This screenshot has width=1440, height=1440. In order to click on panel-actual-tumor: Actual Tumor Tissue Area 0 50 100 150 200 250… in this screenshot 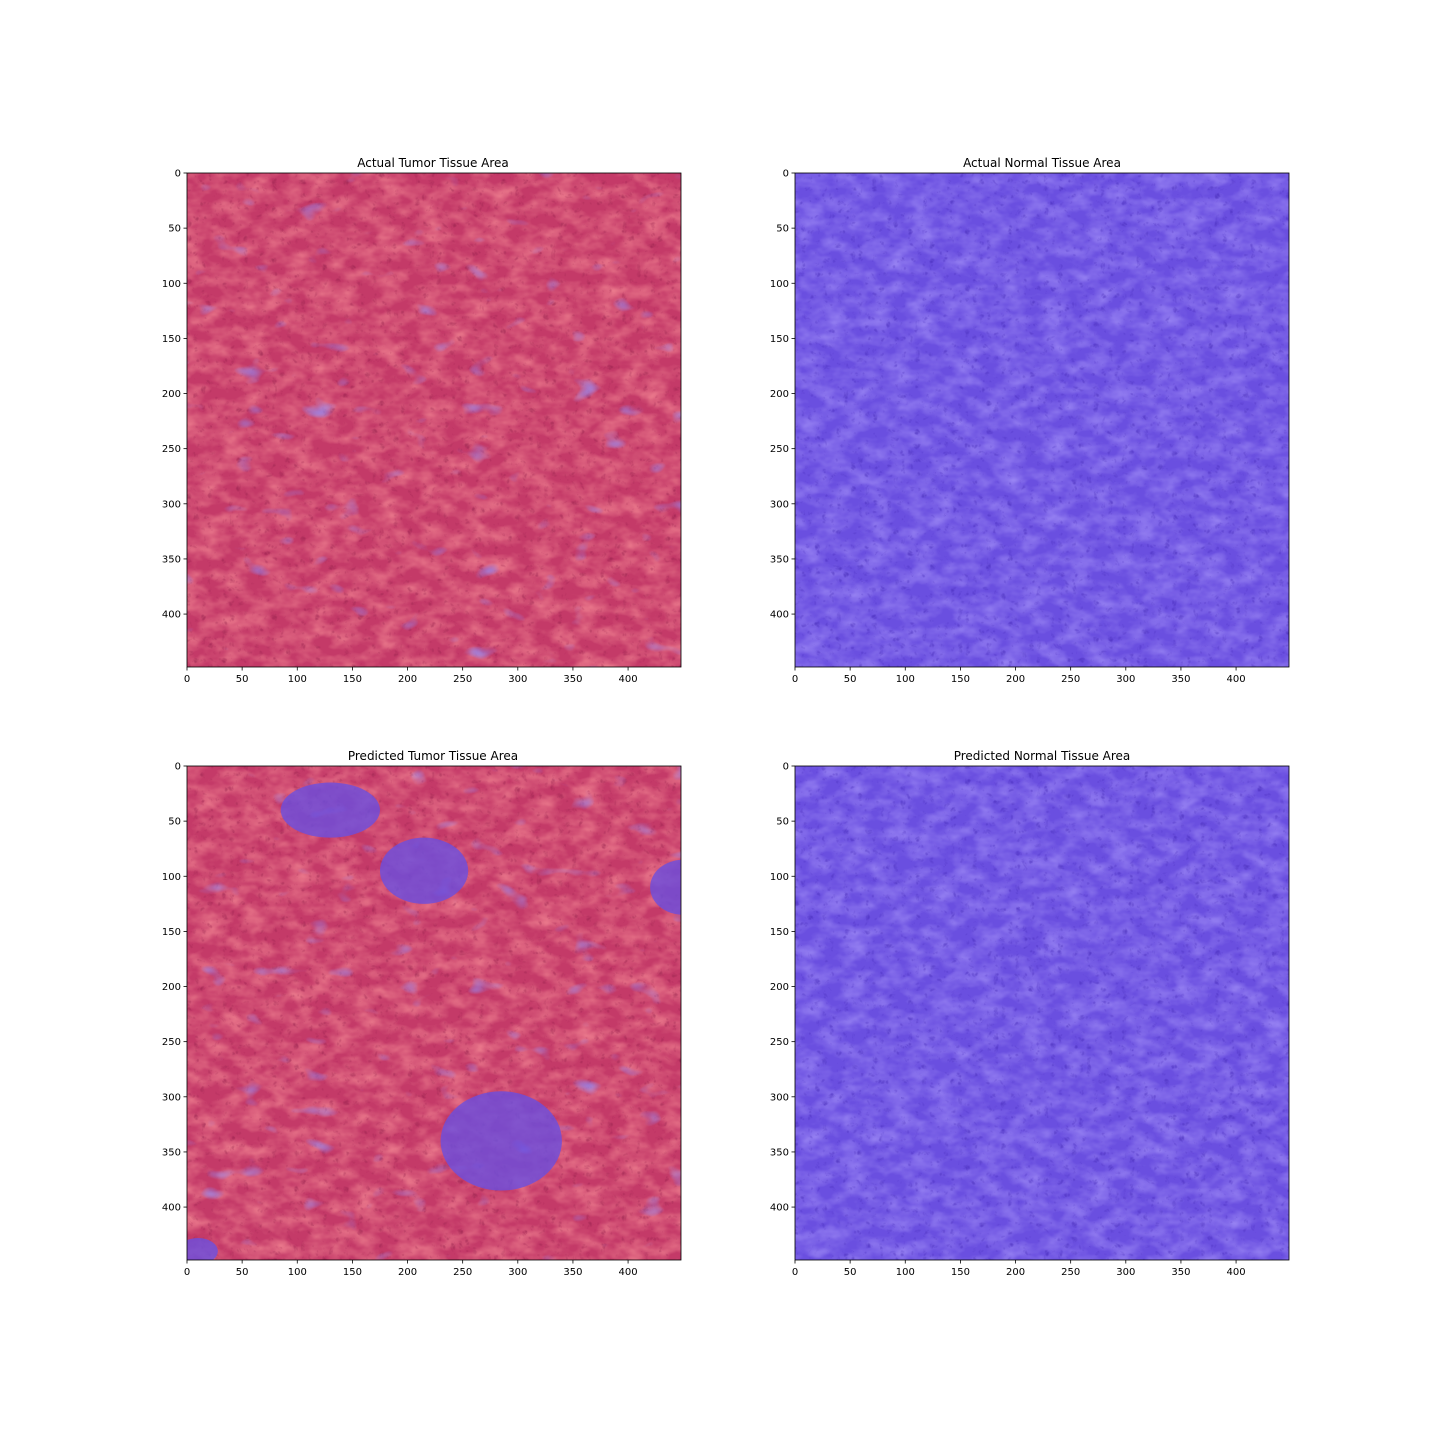, I will do `click(422, 420)`.